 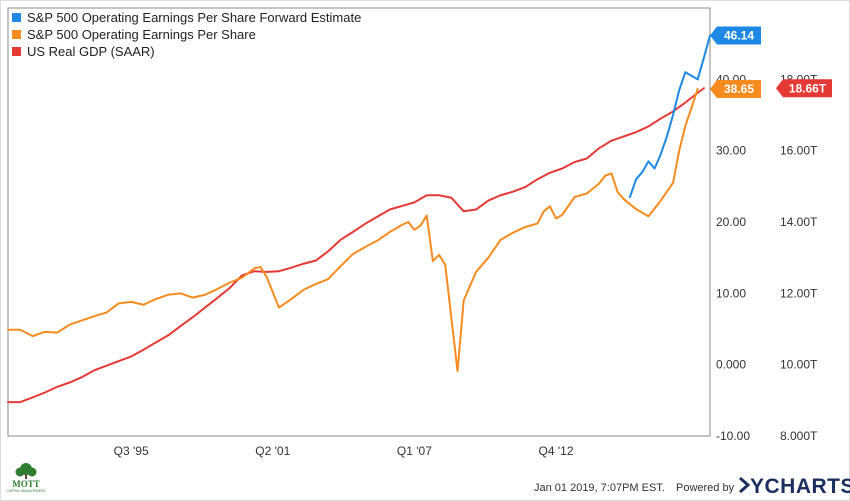 What do you see at coordinates (669, 116) in the screenshot?
I see `series-line` at bounding box center [669, 116].